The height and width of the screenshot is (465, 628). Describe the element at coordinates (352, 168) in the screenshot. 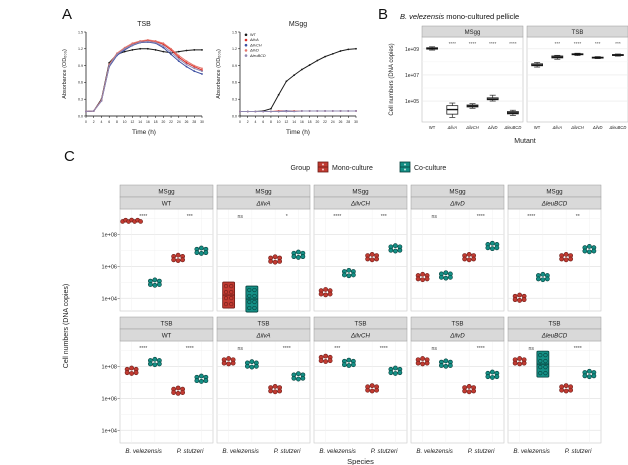

I see `svg-text: Mono-culture` at that location.